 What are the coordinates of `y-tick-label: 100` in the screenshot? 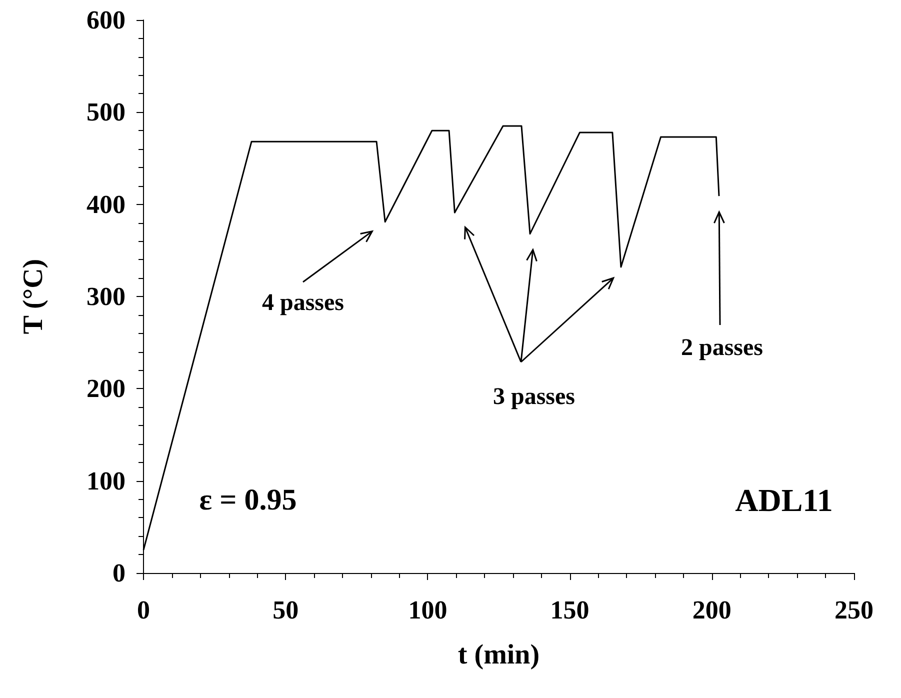 It's located at (106, 481).